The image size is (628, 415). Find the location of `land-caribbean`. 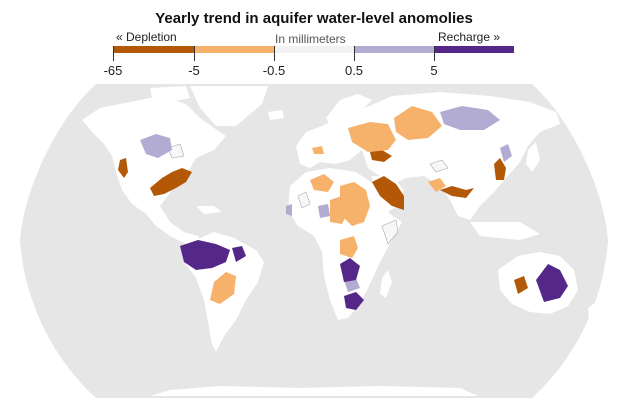

land-caribbean is located at coordinates (209, 210).